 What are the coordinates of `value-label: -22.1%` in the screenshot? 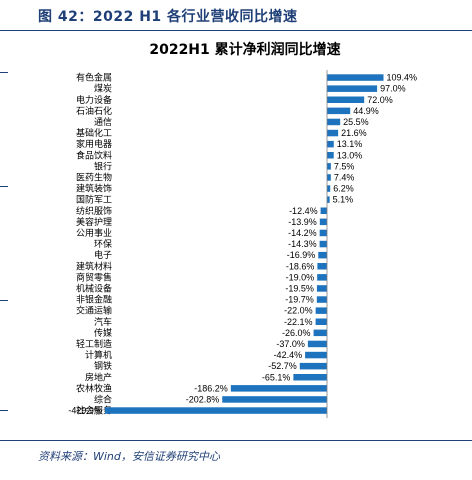 It's located at (298, 322).